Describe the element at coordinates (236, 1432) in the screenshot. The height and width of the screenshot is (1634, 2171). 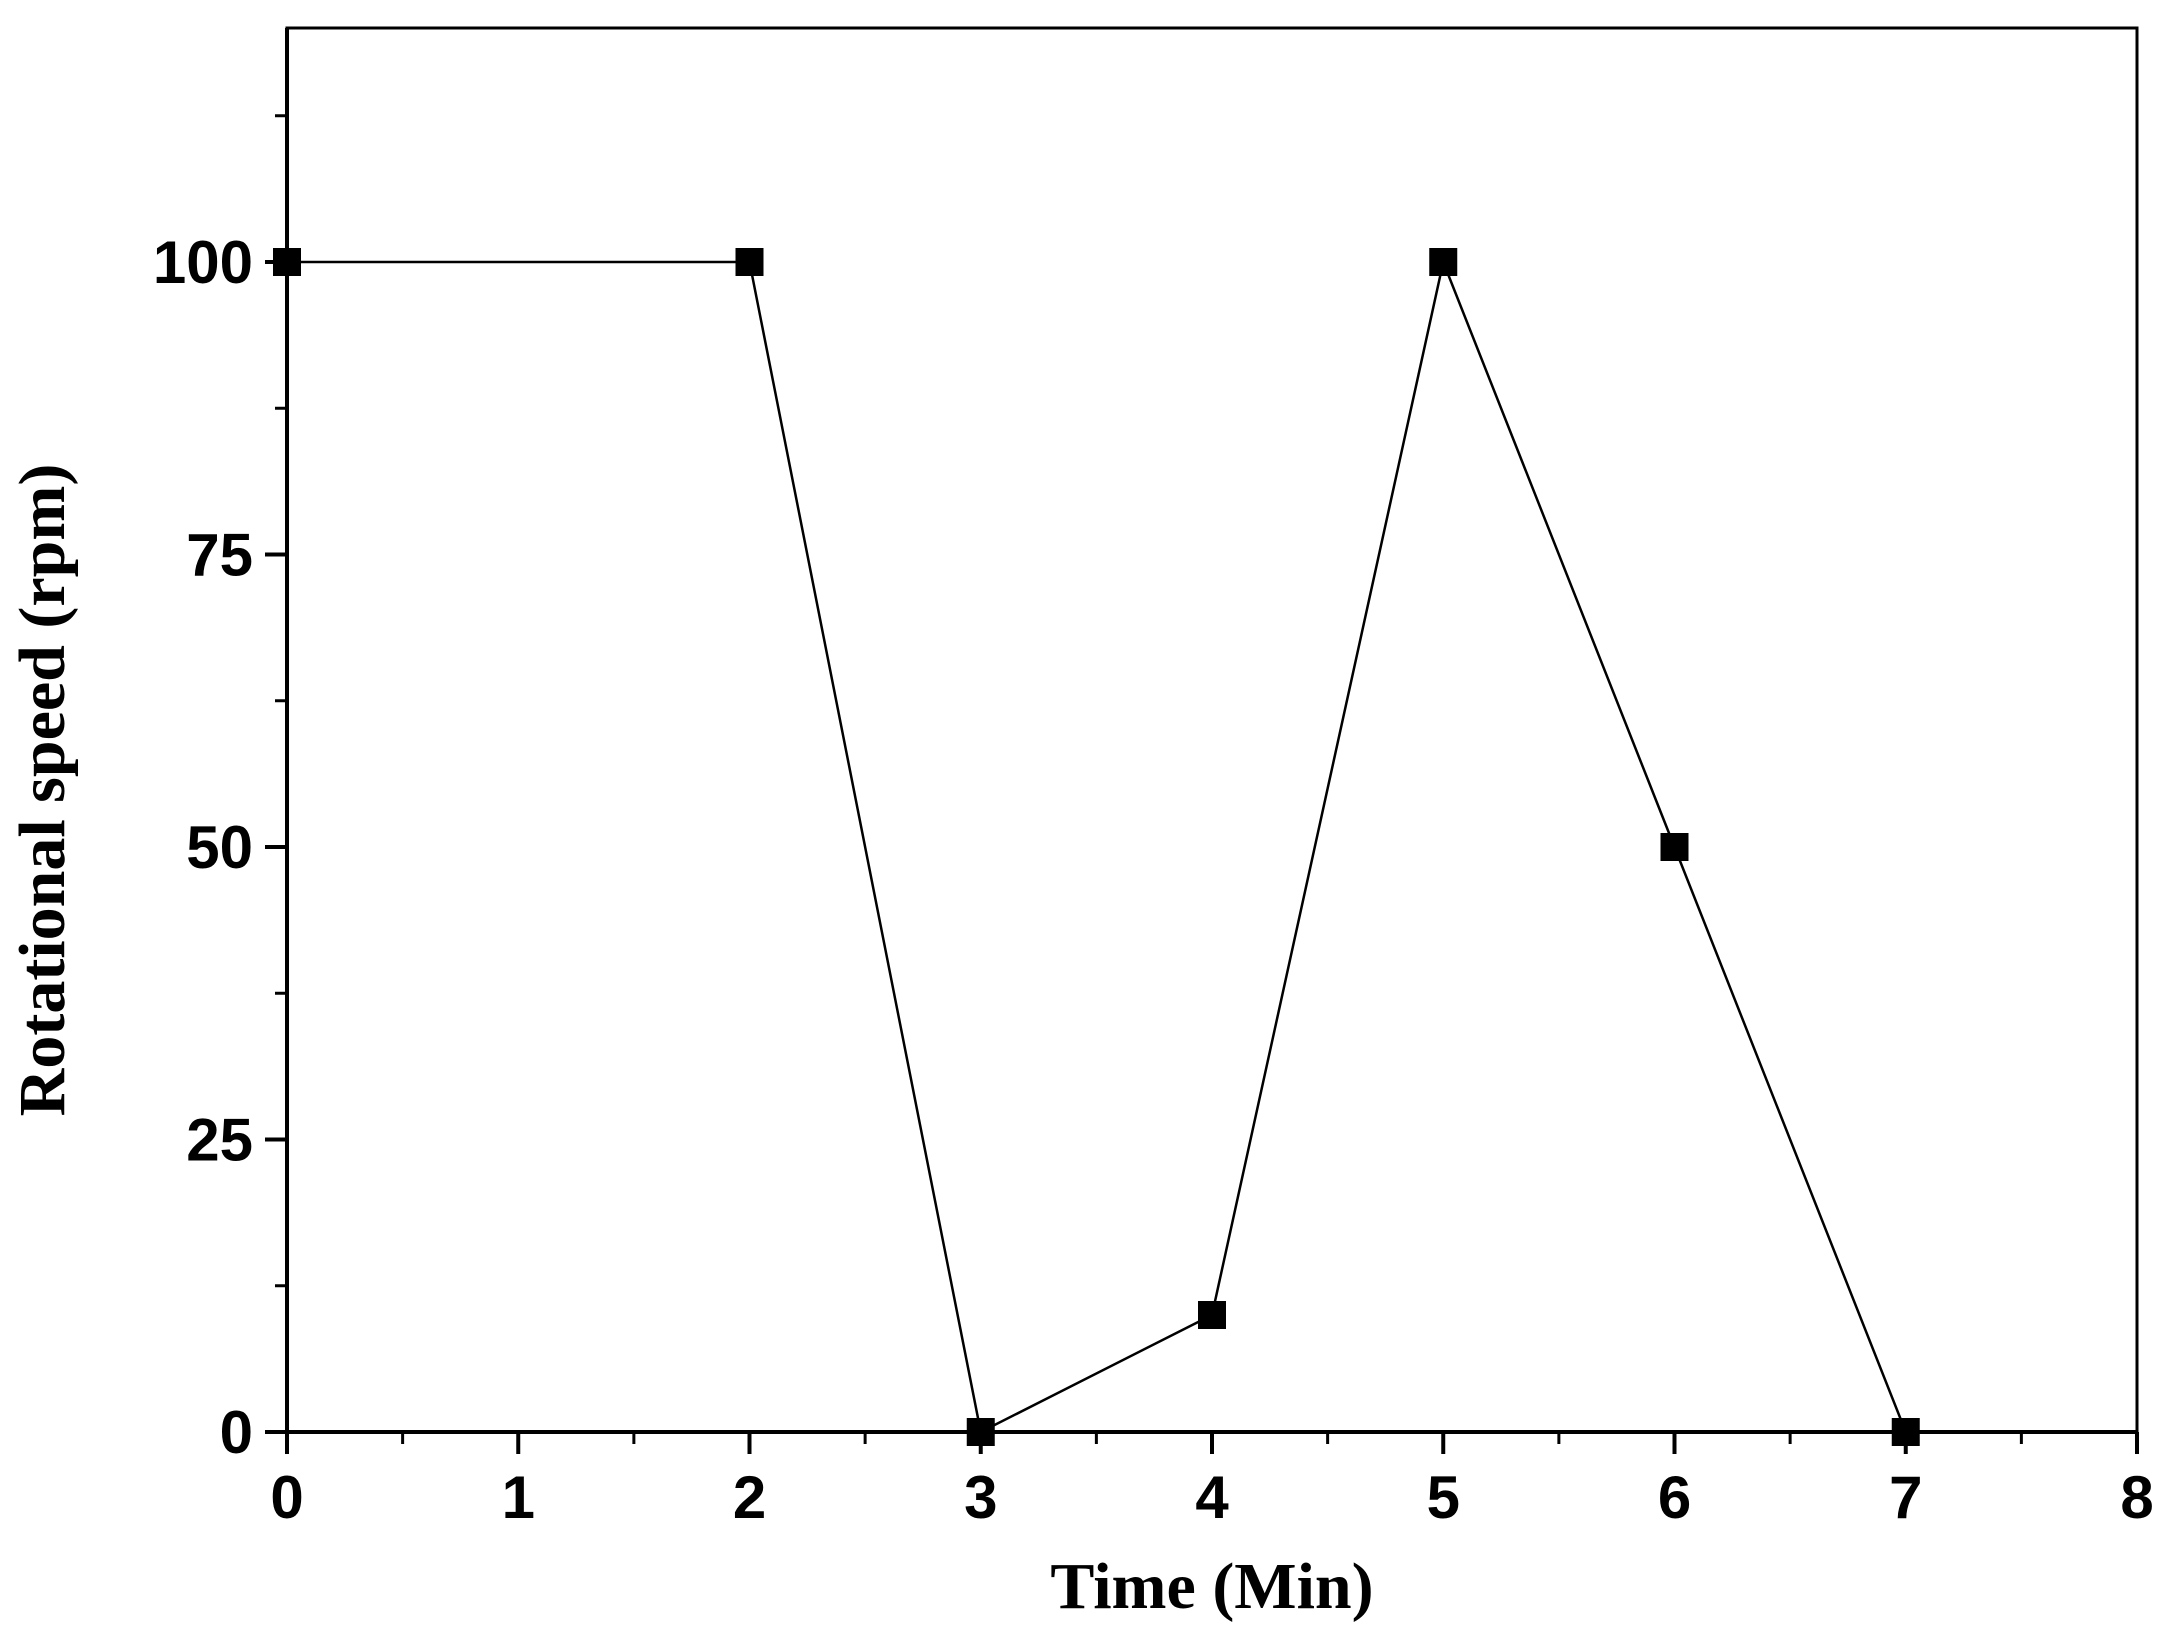
I see `y-tick-label: 0` at that location.